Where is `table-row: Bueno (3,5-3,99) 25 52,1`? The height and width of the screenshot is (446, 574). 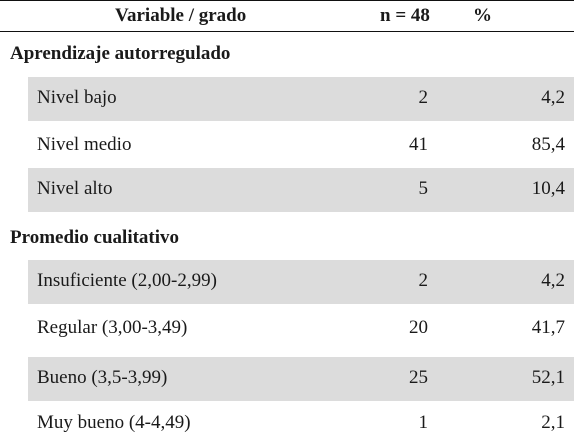
table-row: Bueno (3,5-3,99) 25 52,1 is located at coordinates (287, 379).